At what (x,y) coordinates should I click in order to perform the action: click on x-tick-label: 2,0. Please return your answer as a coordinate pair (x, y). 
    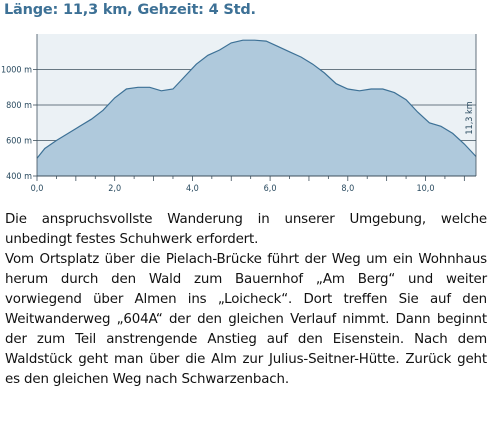
    Looking at the image, I should click on (114, 189).